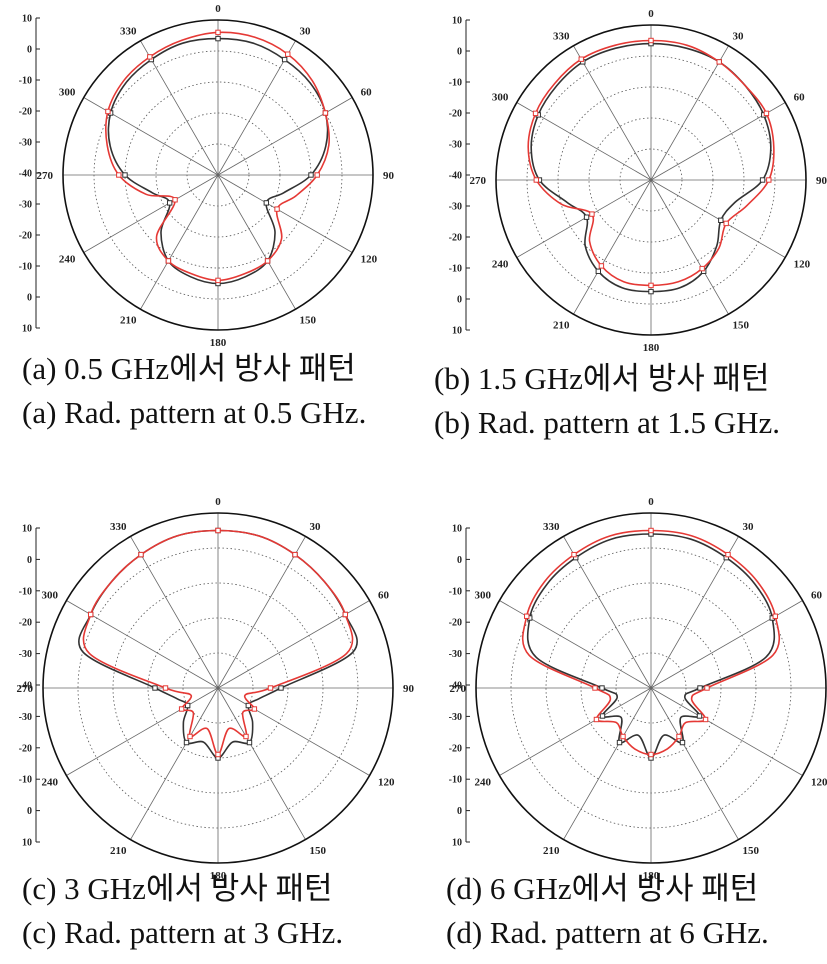 The image size is (827, 964). What do you see at coordinates (607, 932) in the screenshot?
I see `caption-en-d: (d) Rad. pattern at 6 GHz.` at bounding box center [607, 932].